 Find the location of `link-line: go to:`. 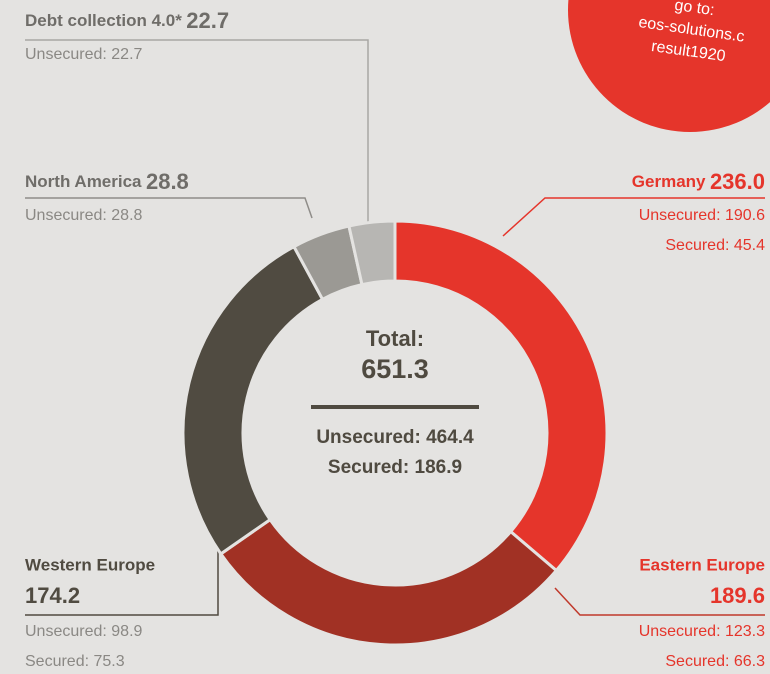

link-line: go to: is located at coordinates (694, 9).